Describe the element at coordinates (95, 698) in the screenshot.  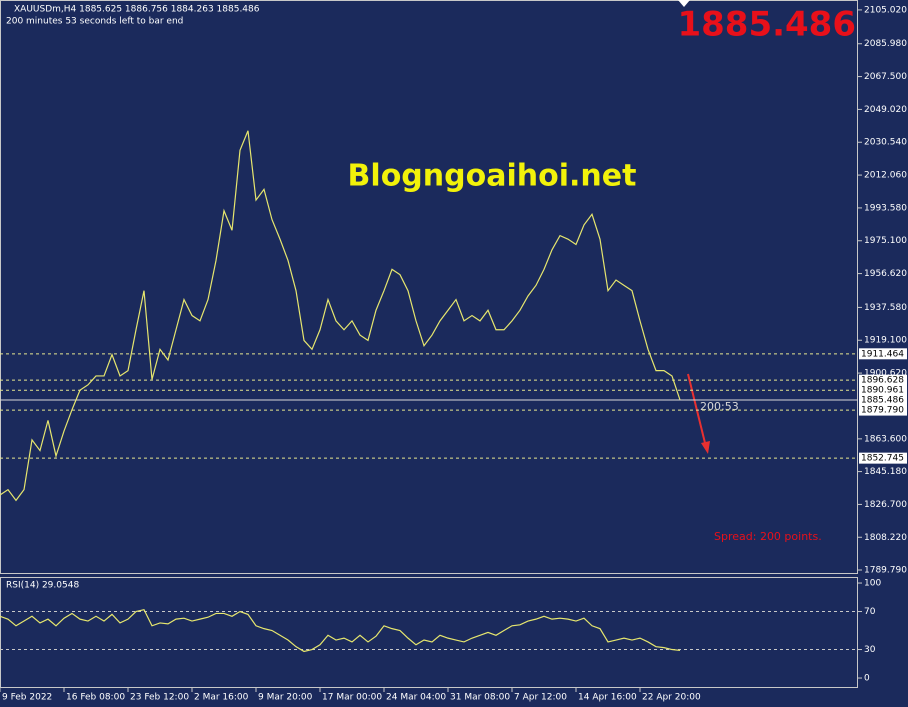
I see `x-tick-label: 16 Feb 08:00` at that location.